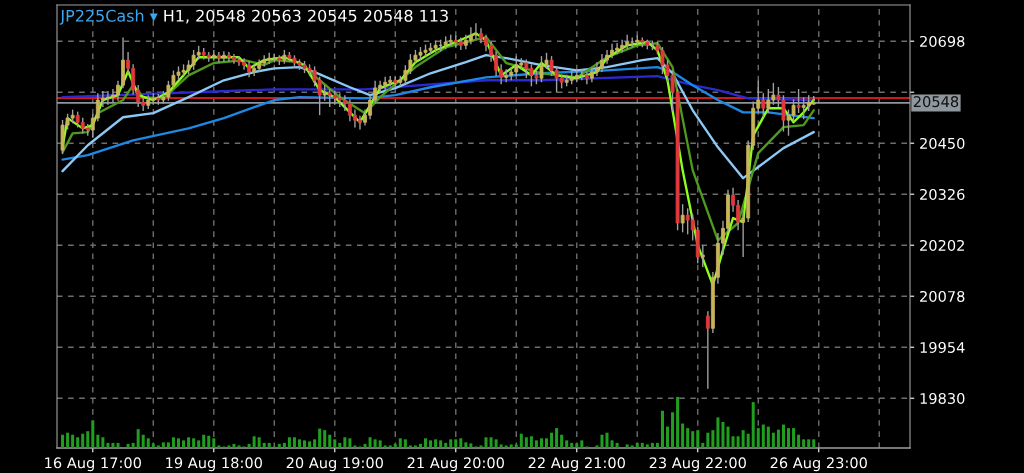  What do you see at coordinates (438, 113) in the screenshot?
I see `line-series` at bounding box center [438, 113].